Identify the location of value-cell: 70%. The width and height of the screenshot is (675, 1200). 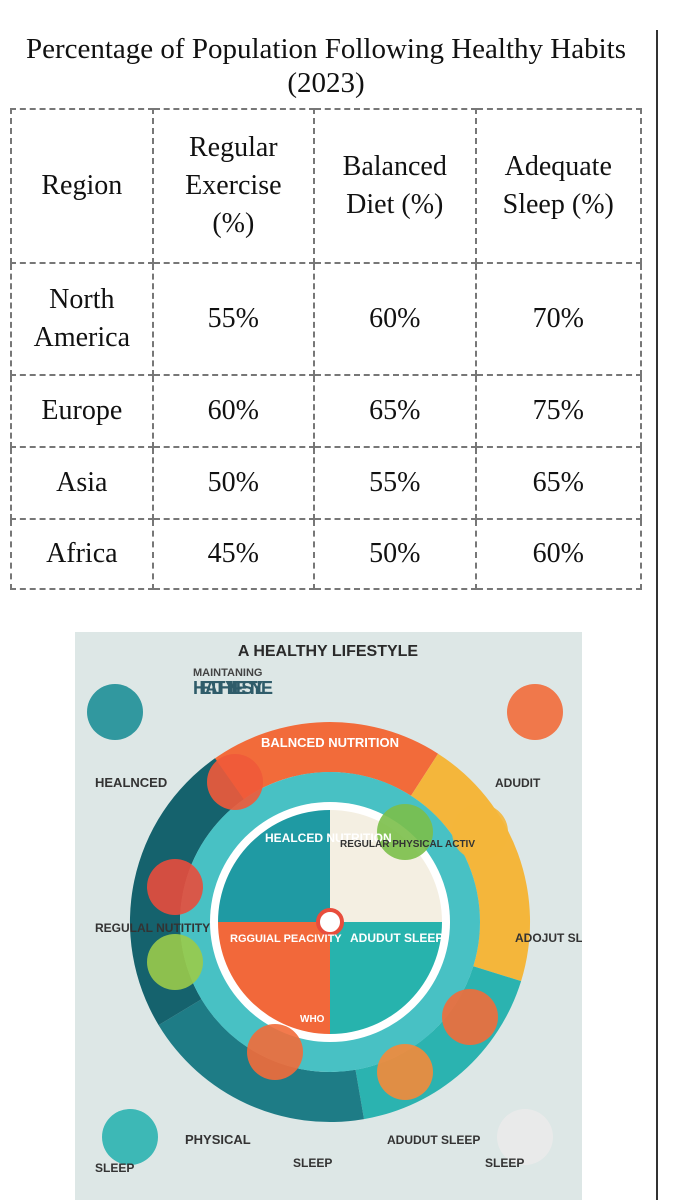
(558, 319).